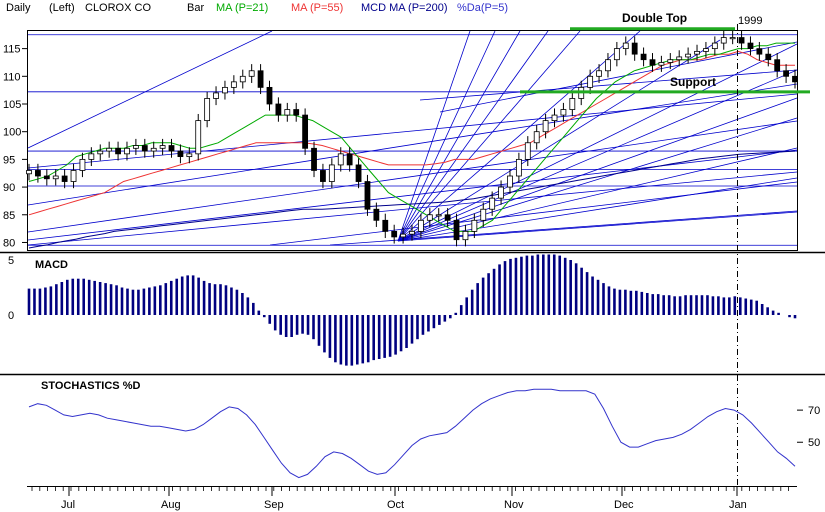  I want to click on price-y-ticks: 80 85 90 95 100 105 110 115, so click(15, 146).